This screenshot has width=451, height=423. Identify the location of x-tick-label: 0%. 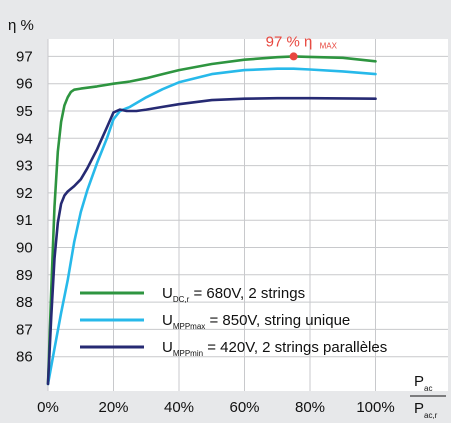
(48, 407).